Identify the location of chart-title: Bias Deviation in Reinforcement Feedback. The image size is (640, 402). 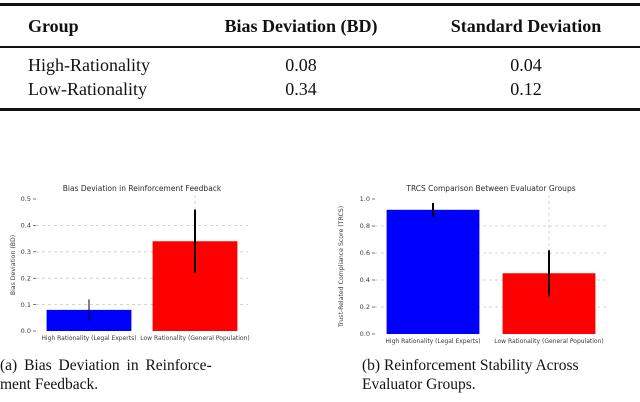
(142, 188).